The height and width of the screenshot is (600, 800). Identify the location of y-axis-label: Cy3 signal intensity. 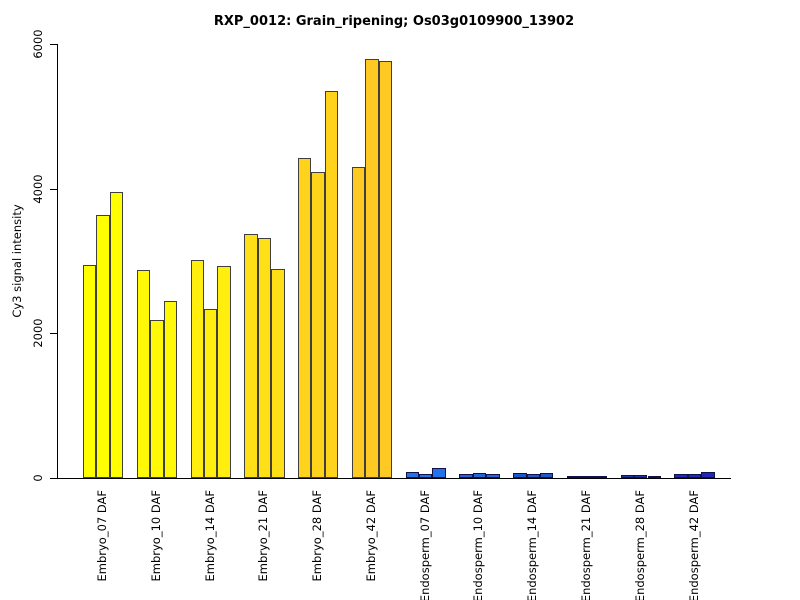
(17, 261).